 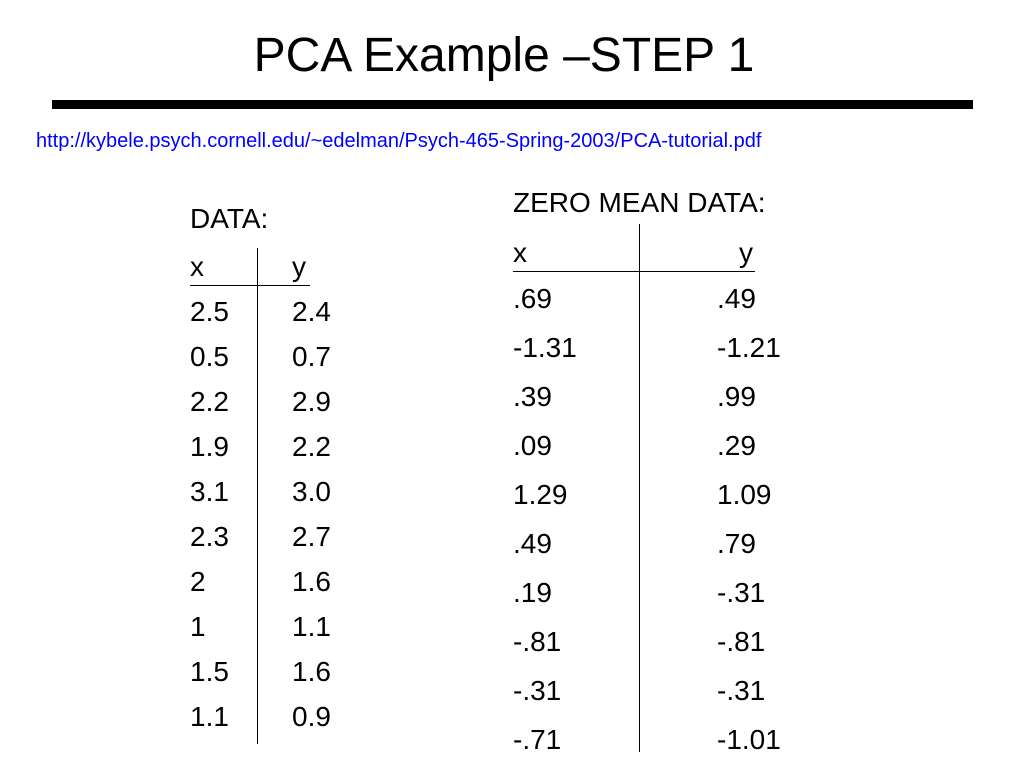 What do you see at coordinates (209, 356) in the screenshot?
I see `x-value-cell: 0.5` at bounding box center [209, 356].